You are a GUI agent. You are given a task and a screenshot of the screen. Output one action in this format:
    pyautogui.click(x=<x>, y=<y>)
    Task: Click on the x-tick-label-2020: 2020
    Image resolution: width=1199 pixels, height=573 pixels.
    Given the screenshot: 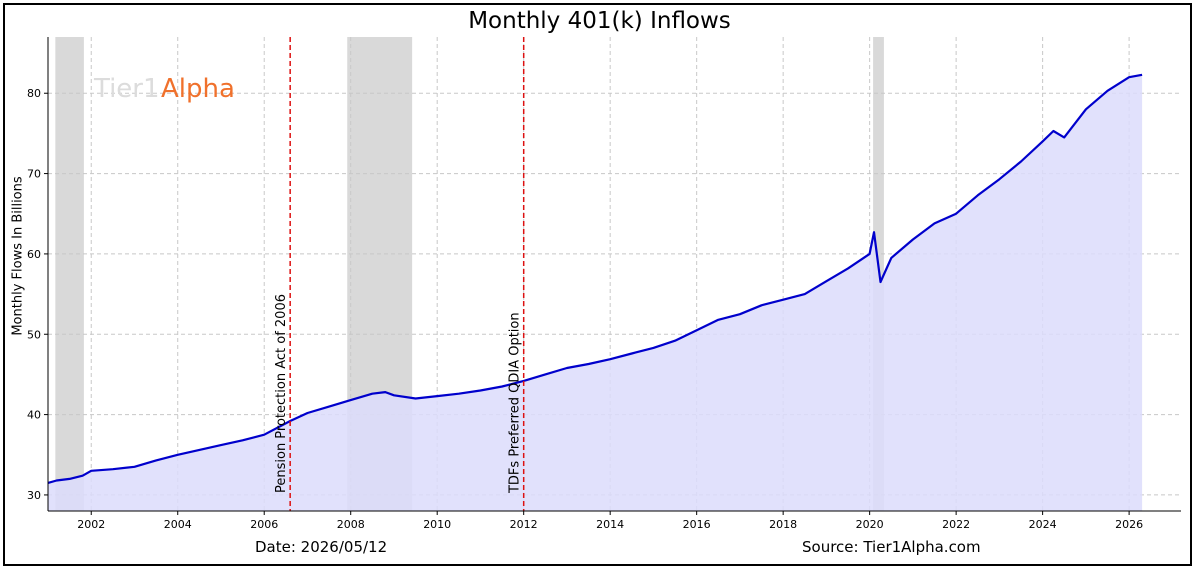 What is the action you would take?
    pyautogui.click(x=870, y=524)
    